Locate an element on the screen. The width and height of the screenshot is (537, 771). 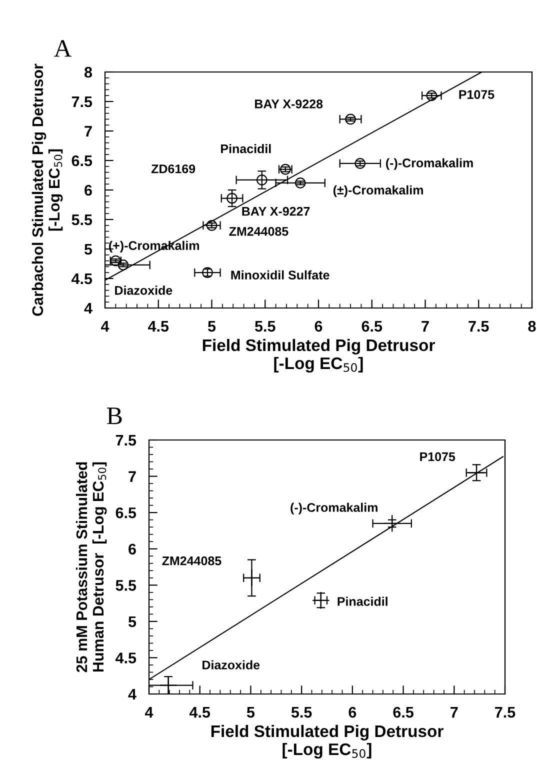
annotation: BAY X-9227 is located at coordinates (276, 211).